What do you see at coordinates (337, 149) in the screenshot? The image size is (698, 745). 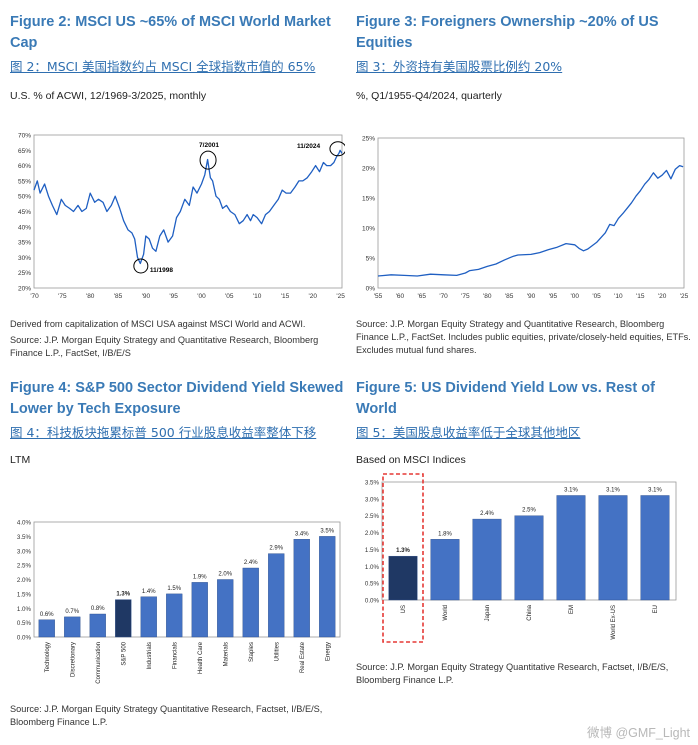 I see `figure-2-recent-circle` at bounding box center [337, 149].